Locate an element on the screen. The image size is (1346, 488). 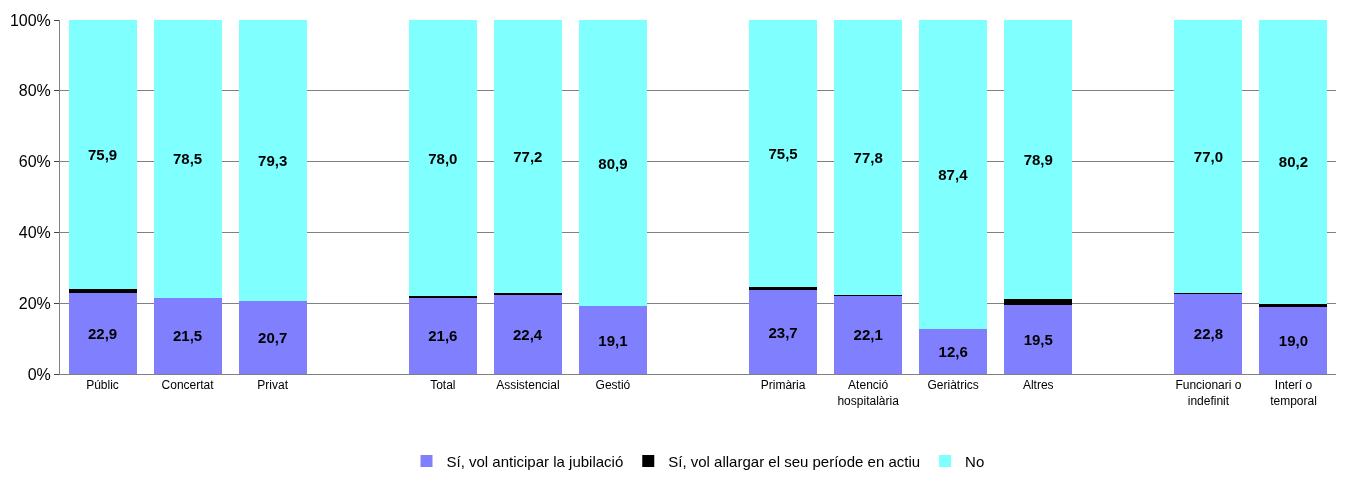
data-label: 77,8 is located at coordinates (868, 158).